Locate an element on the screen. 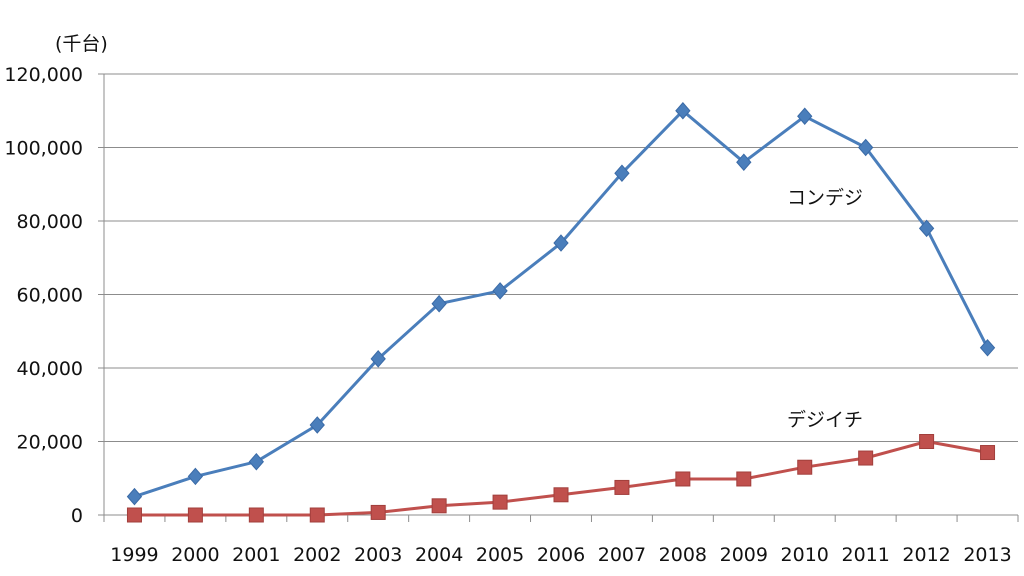 Image resolution: width=1024 pixels, height=576 pixels. x-tick-label: 2009 is located at coordinates (744, 555).